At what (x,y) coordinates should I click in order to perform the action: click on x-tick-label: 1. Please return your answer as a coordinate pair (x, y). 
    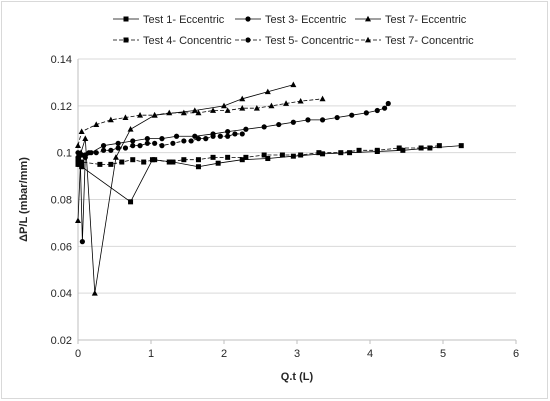
    Looking at the image, I should click on (151, 354).